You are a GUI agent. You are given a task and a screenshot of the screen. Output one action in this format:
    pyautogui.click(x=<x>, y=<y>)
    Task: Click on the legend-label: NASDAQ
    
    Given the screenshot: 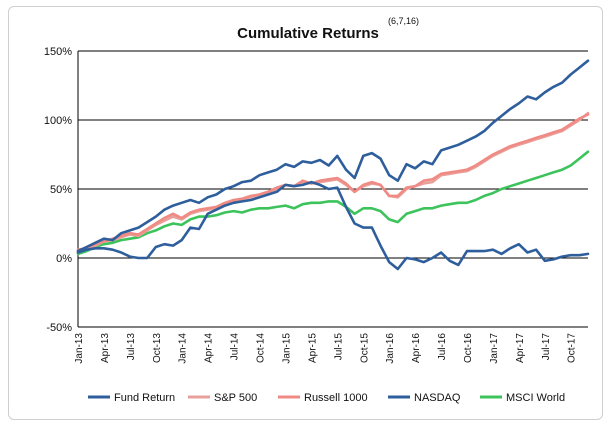 What is the action you would take?
    pyautogui.click(x=437, y=398)
    